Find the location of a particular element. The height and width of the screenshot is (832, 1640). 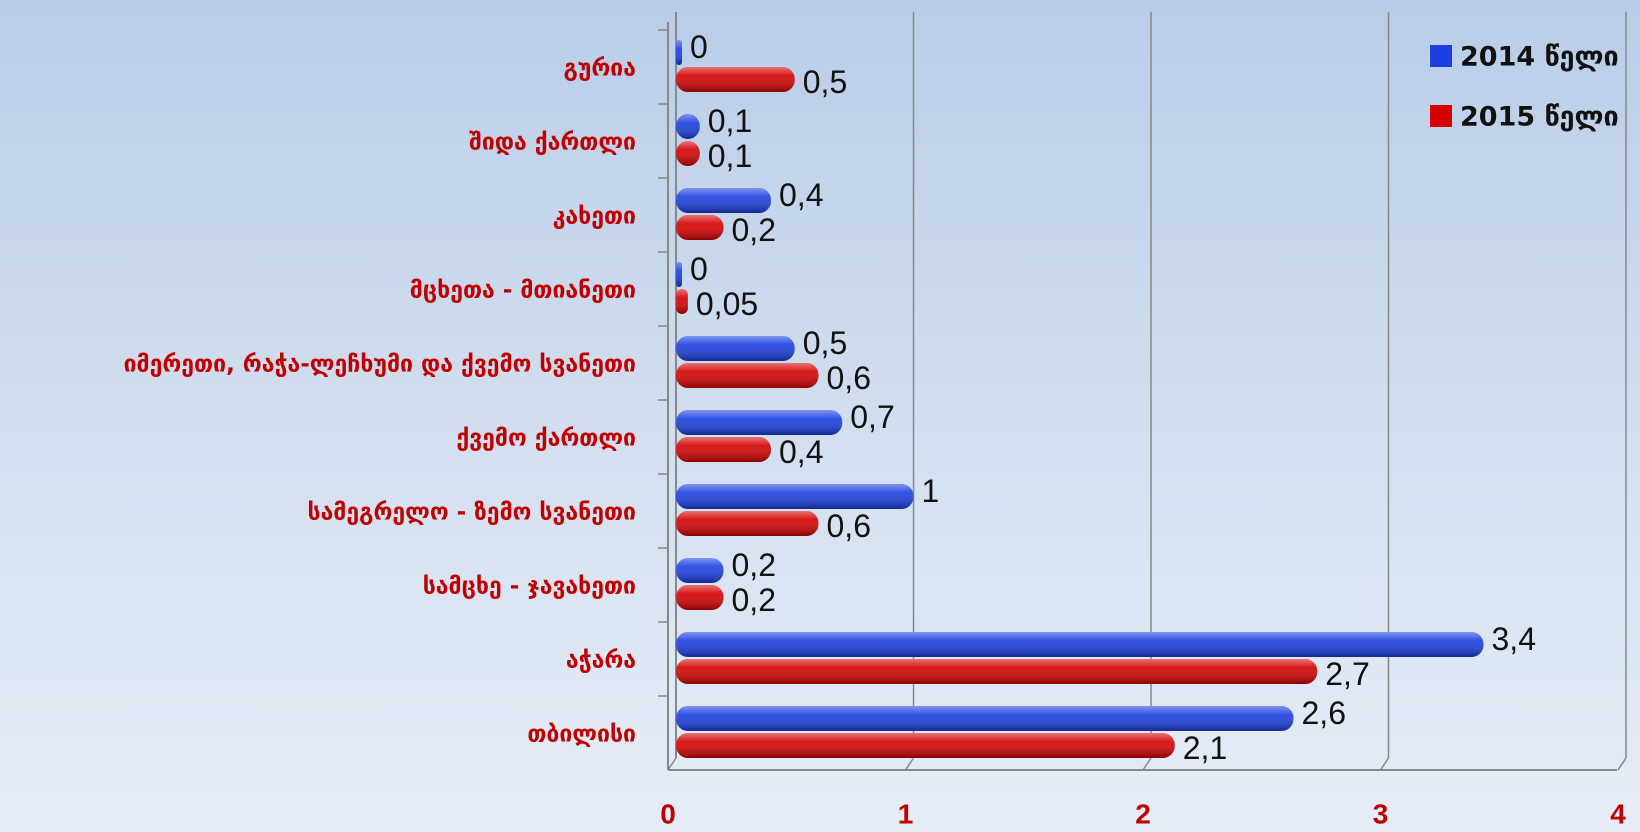

x-tick-label: 3 is located at coordinates (1381, 813).